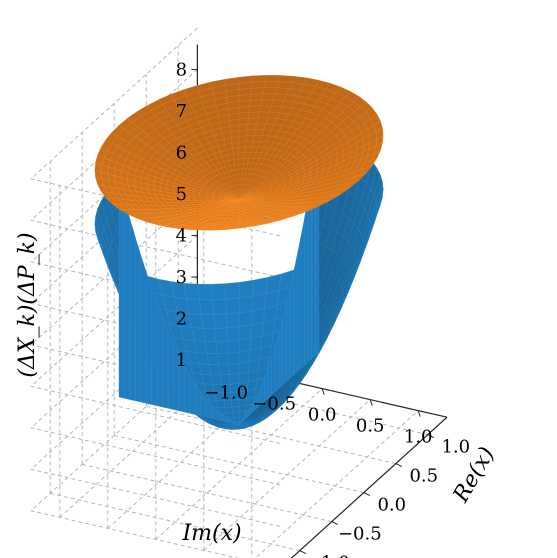 The width and height of the screenshot is (557, 558). What do you see at coordinates (181, 111) in the screenshot?
I see `z-tick-label: 7` at bounding box center [181, 111].